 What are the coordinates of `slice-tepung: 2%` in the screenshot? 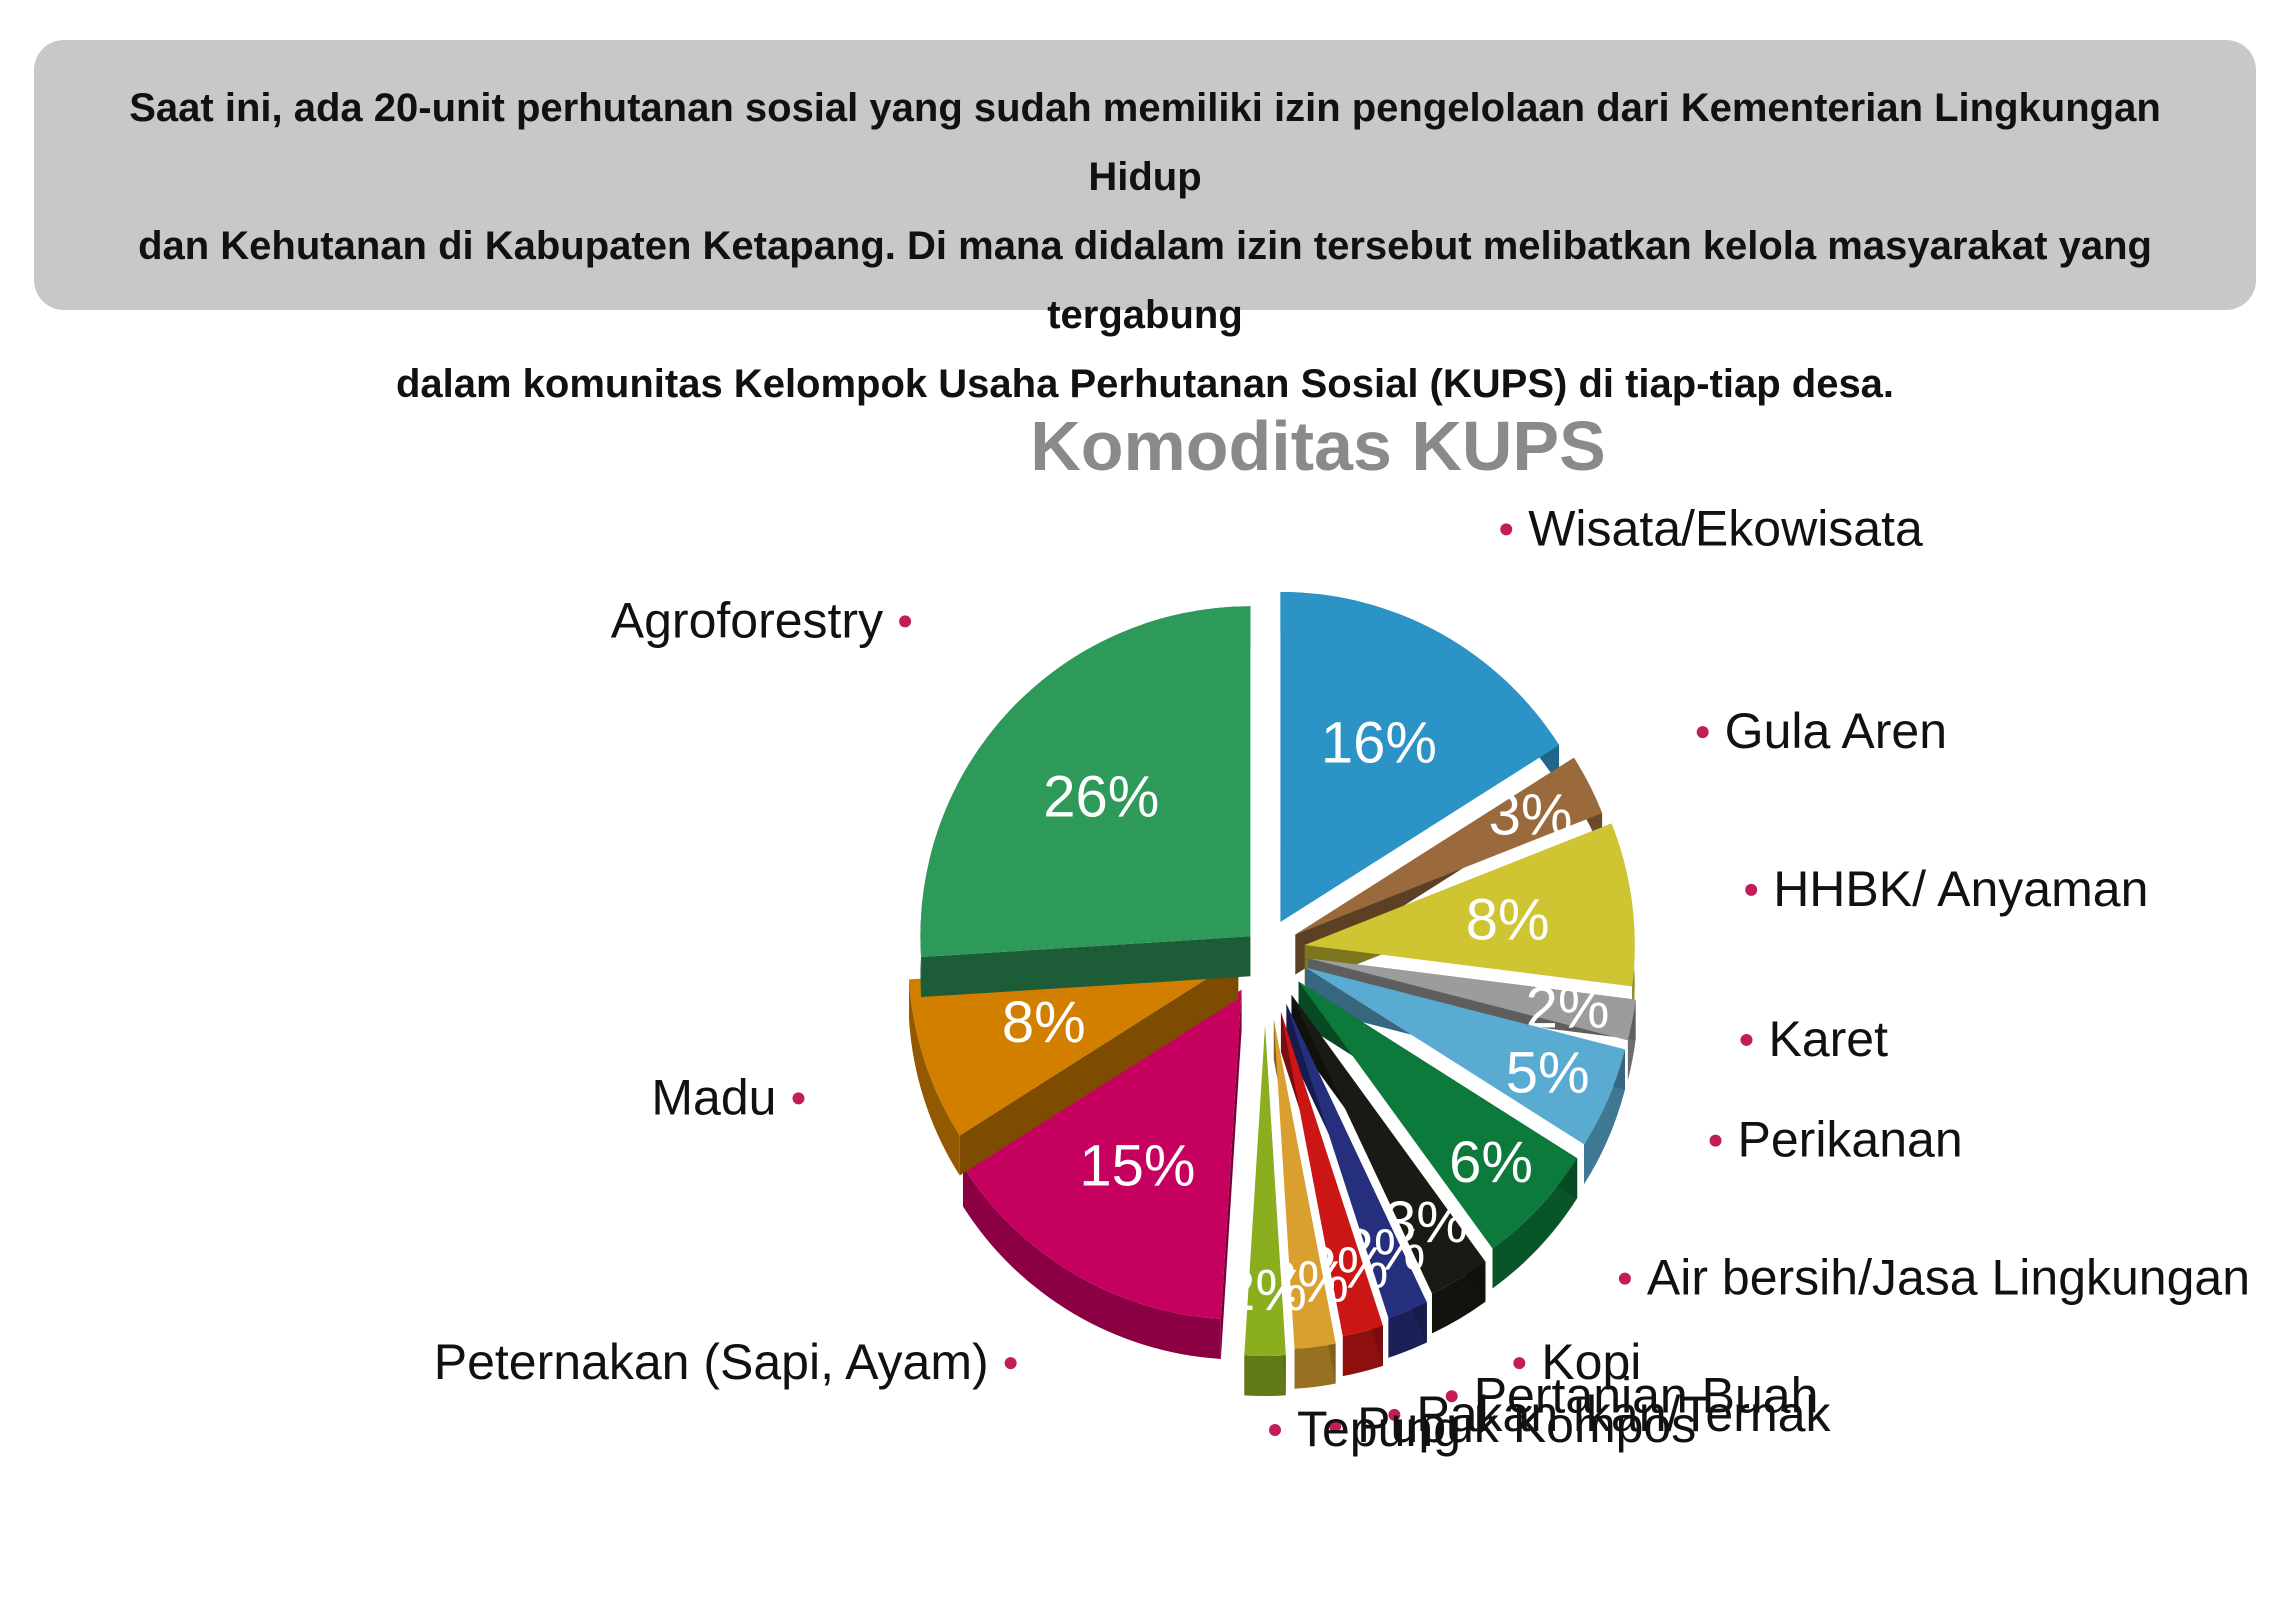 It's located at (1265, 1211).